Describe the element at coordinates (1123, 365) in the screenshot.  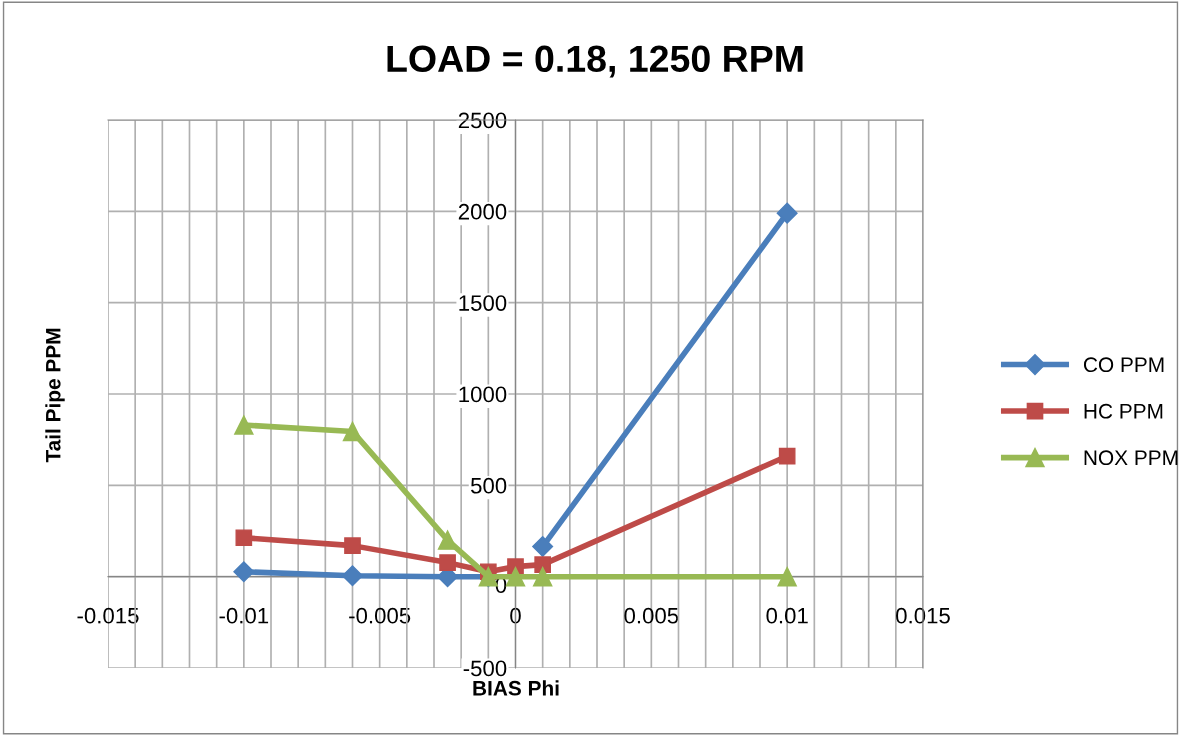
I see `legend-label: CO PPM` at that location.